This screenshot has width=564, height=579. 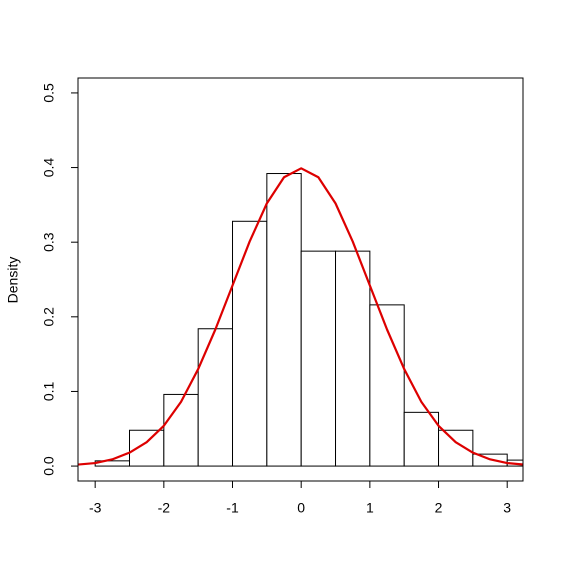 I want to click on x-tick-label: 3, so click(x=507, y=508).